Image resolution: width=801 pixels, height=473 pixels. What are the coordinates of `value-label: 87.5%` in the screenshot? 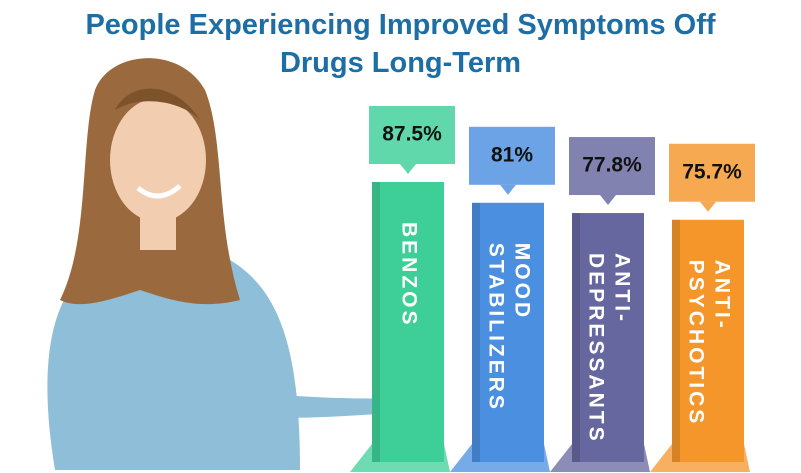 It's located at (412, 134).